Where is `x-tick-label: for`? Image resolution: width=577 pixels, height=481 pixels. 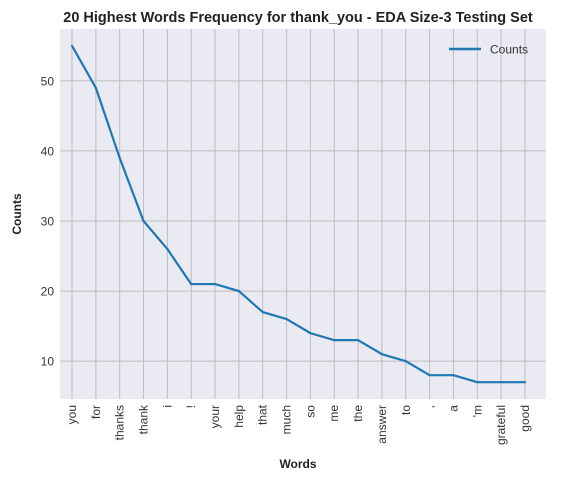
x-tick-label: for is located at coordinates (96, 412).